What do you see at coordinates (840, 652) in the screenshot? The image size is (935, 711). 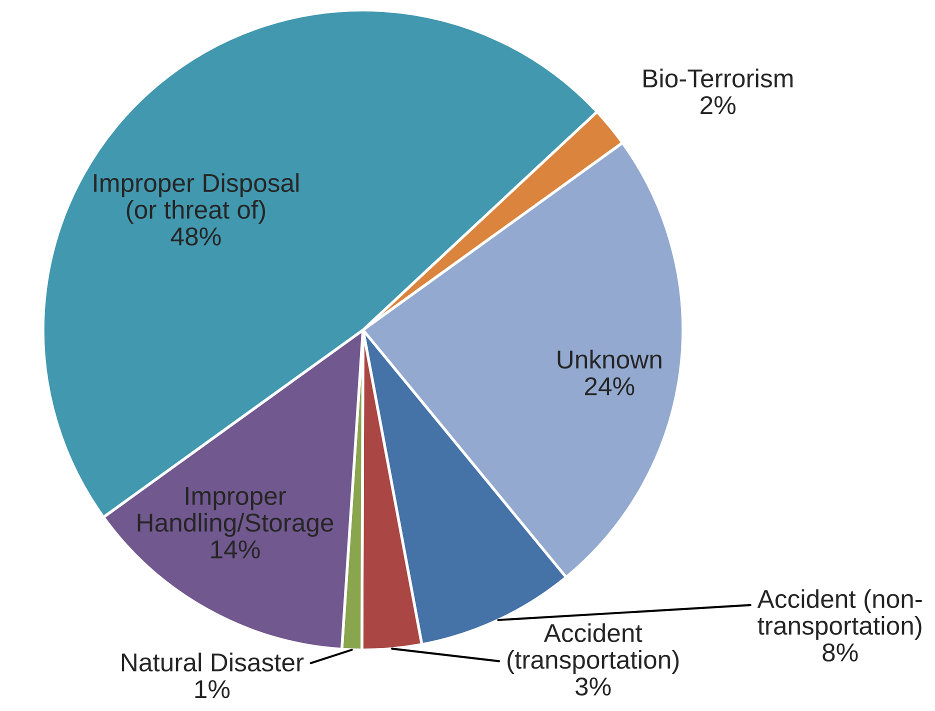 I see `data-label: 8%` at bounding box center [840, 652].